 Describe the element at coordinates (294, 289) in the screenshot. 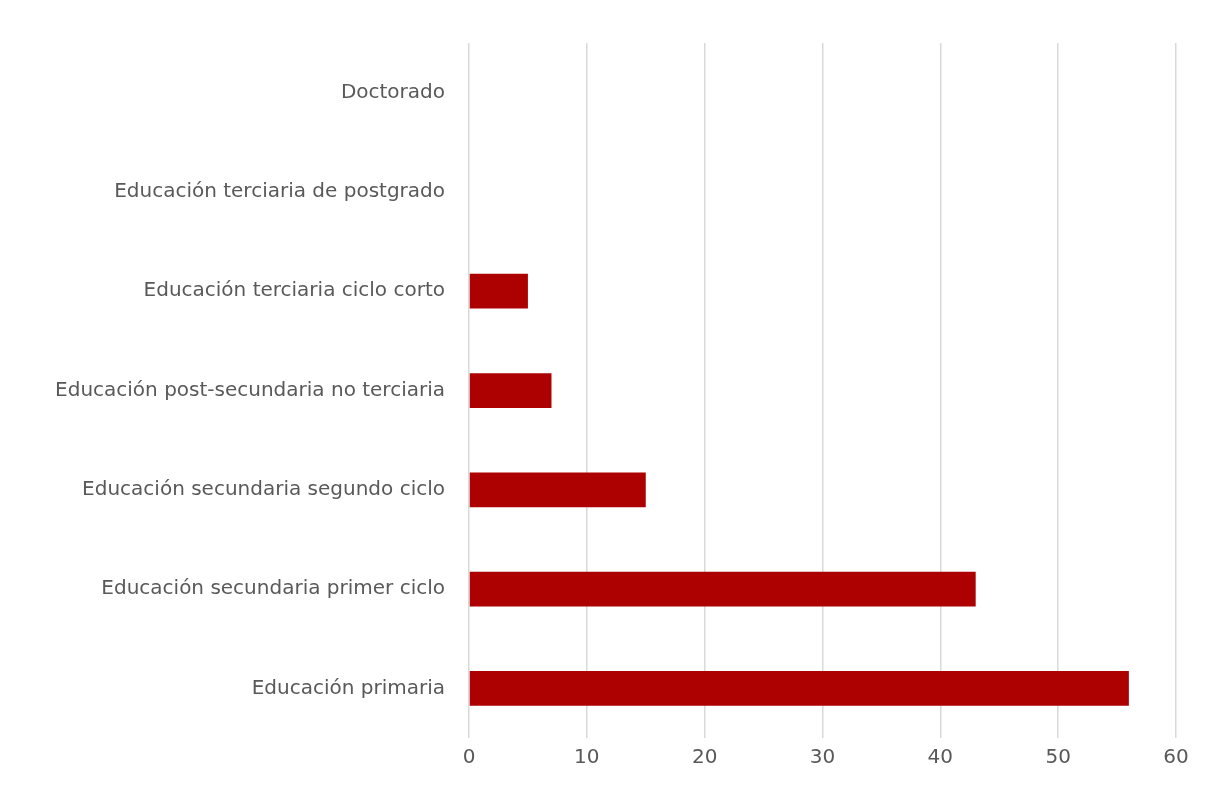

I see `y-tick-label: Educación terciaria ciclo corto` at that location.